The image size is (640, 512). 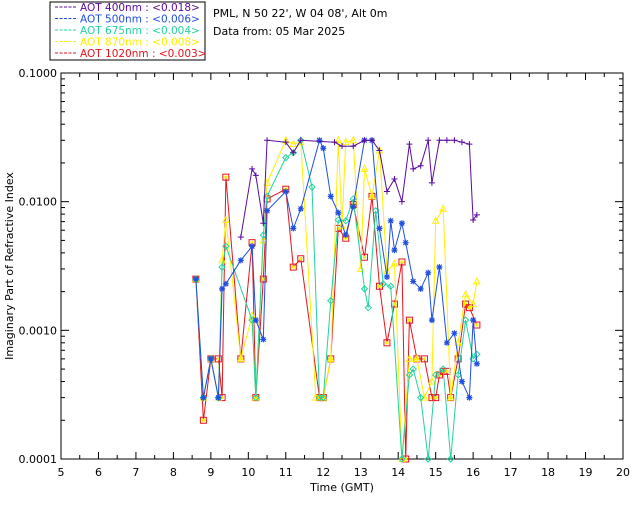 What do you see at coordinates (98, 472) in the screenshot?
I see `x-tick-label: 6` at bounding box center [98, 472].